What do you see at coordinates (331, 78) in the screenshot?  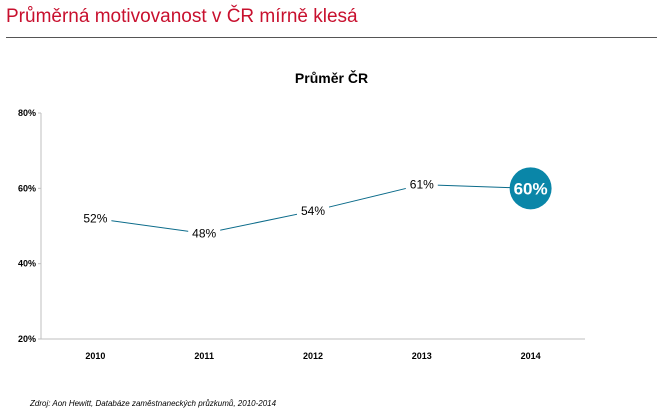 I see `chart-title: Průměr ČR` at bounding box center [331, 78].